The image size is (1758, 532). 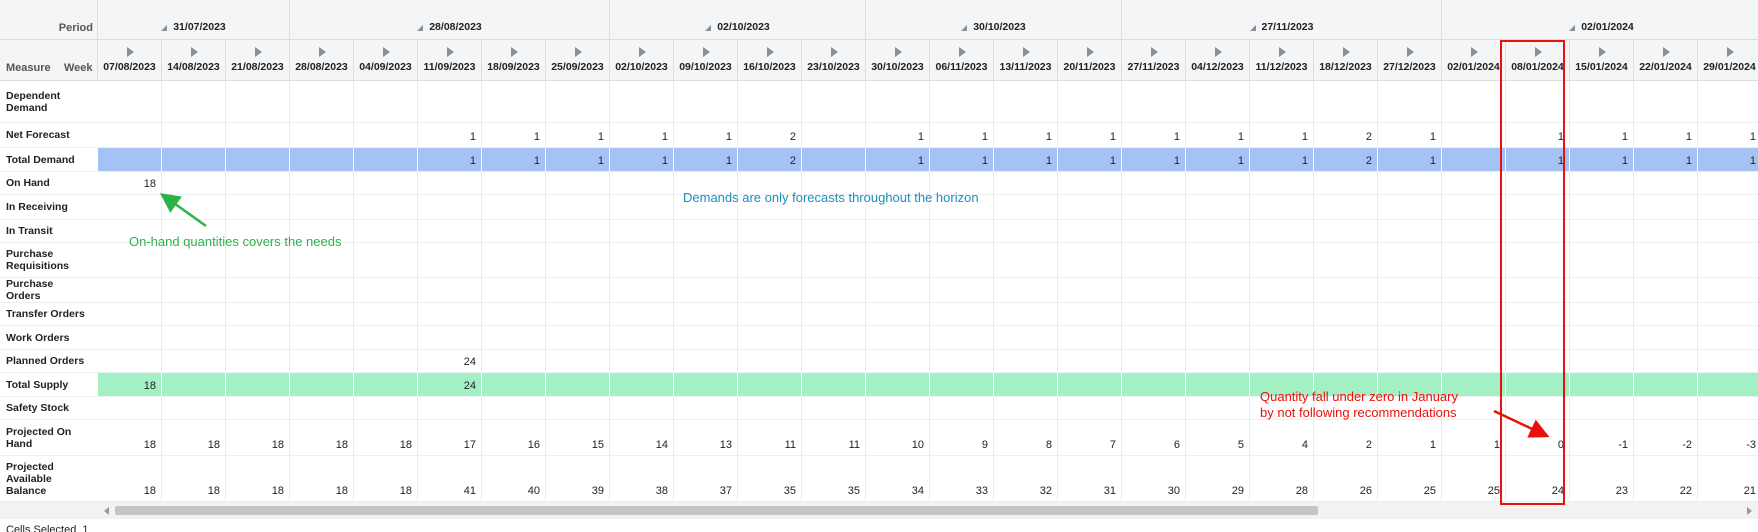 I want to click on week-header: 29/01/2024, so click(x=1728, y=60).